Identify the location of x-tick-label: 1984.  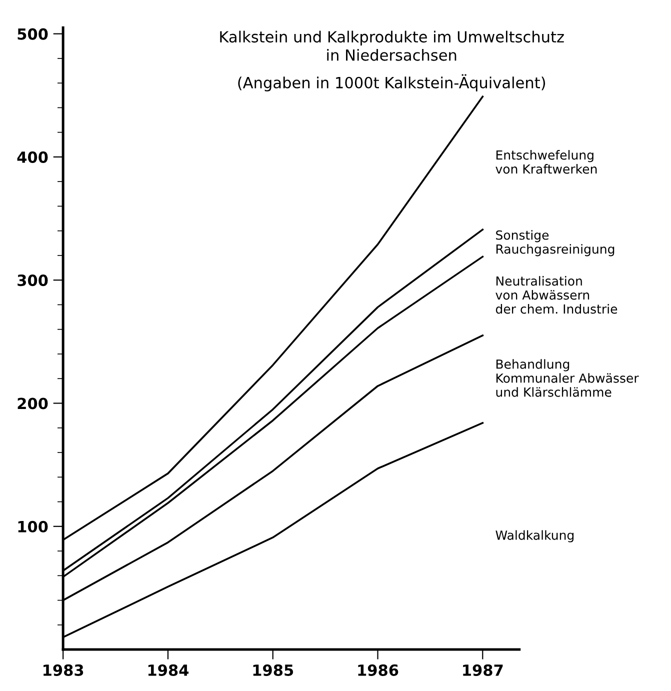
(168, 670).